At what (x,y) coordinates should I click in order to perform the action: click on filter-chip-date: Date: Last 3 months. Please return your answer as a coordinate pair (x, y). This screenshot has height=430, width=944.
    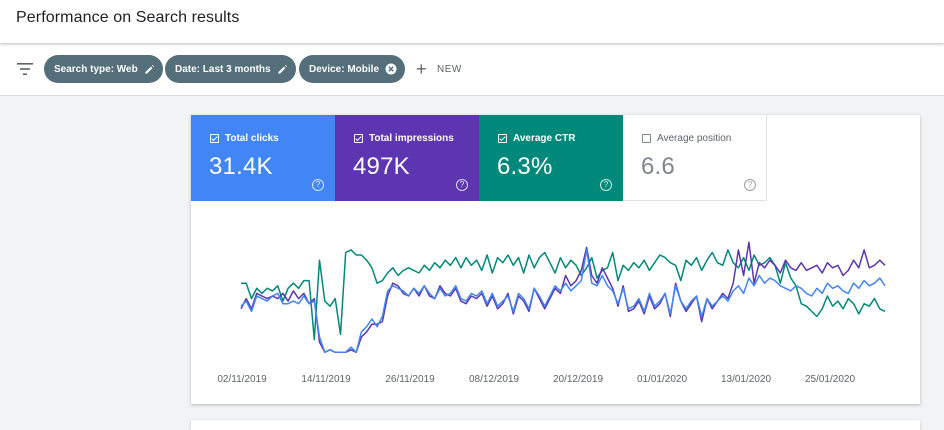
    Looking at the image, I should click on (230, 69).